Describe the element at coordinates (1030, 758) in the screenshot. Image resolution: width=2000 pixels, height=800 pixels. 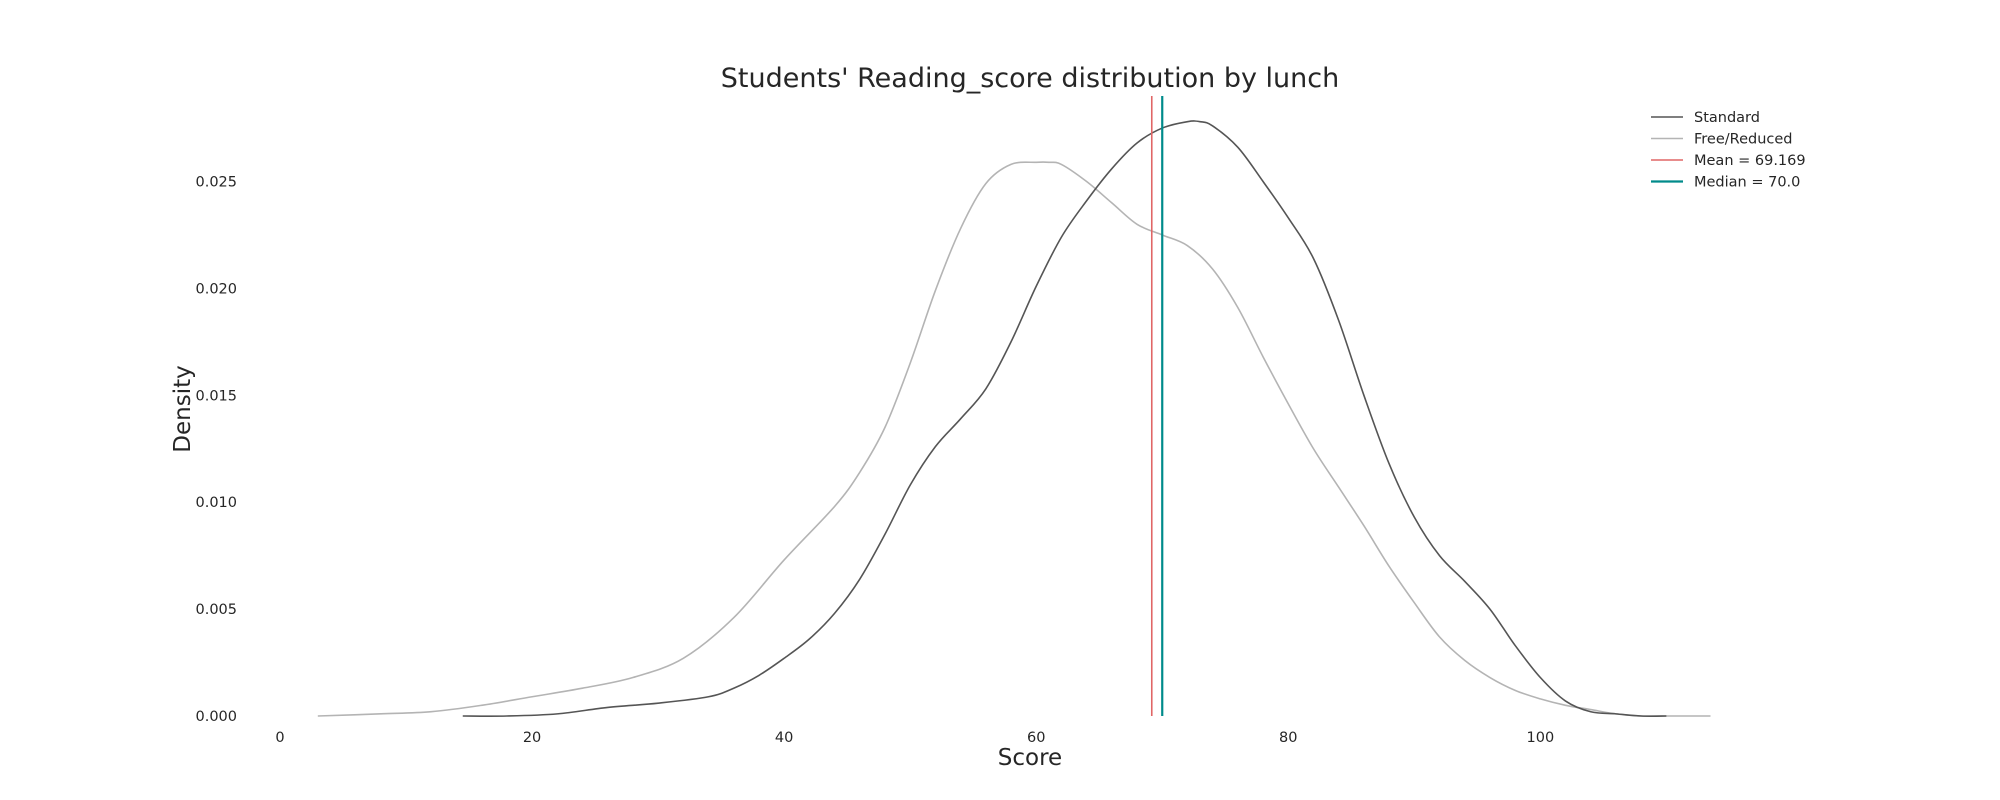
I see `x-axis-label: Score` at that location.